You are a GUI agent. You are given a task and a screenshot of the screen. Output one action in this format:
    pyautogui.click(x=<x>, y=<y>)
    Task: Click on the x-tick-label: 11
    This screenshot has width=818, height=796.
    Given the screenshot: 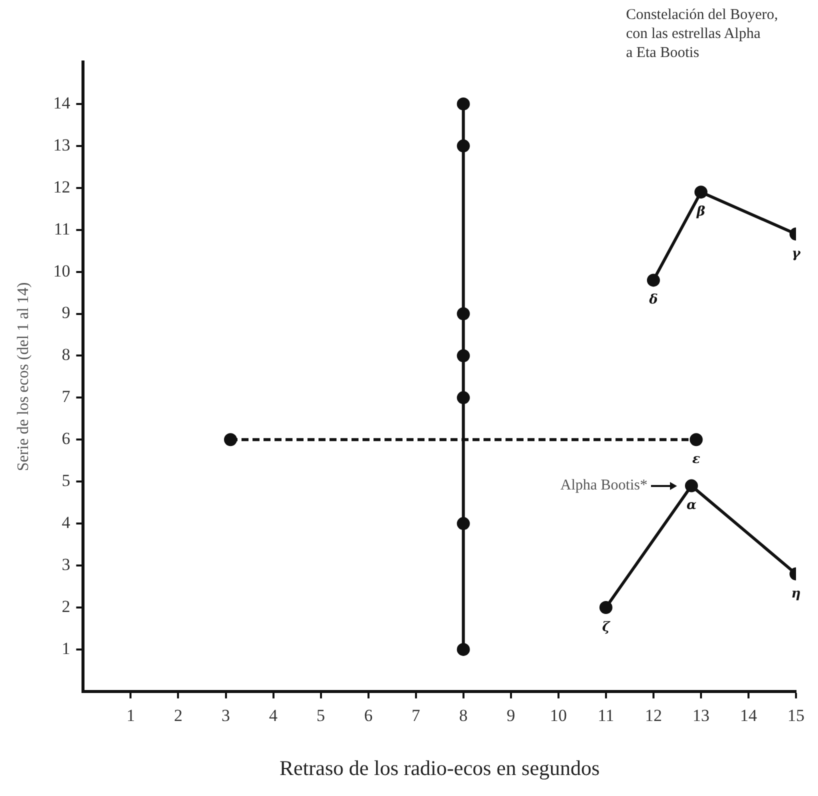 What is the action you would take?
    pyautogui.click(x=606, y=716)
    